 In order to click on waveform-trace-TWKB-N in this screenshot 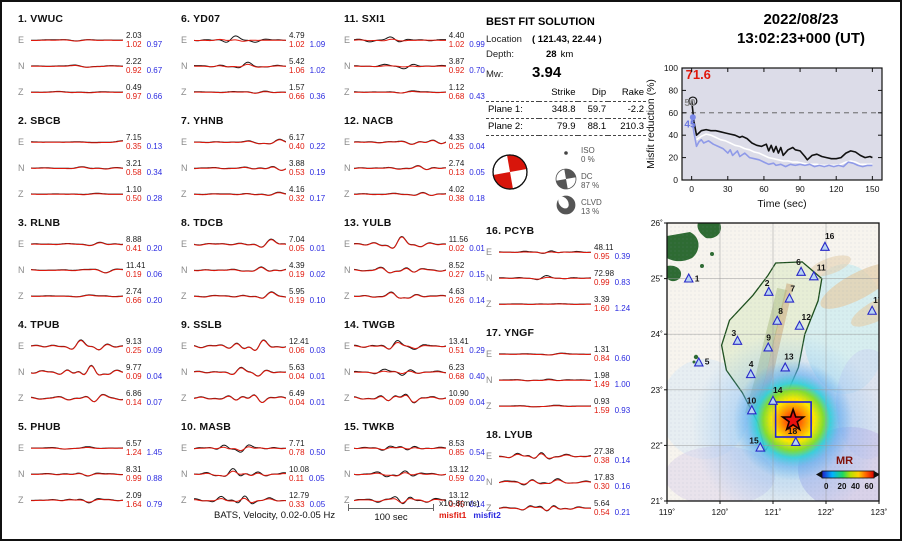, I will do `click(399, 474)`.